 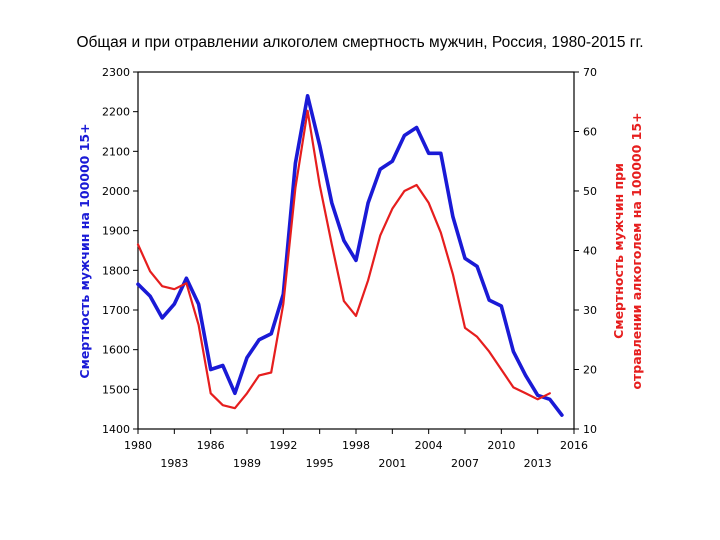 I want to click on y-tick-label: 1400, so click(x=116, y=429).